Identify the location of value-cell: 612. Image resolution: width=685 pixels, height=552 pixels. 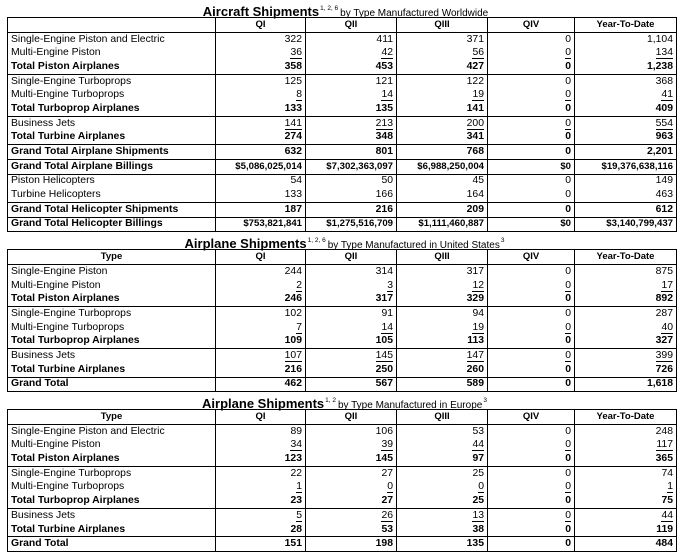
(625, 209).